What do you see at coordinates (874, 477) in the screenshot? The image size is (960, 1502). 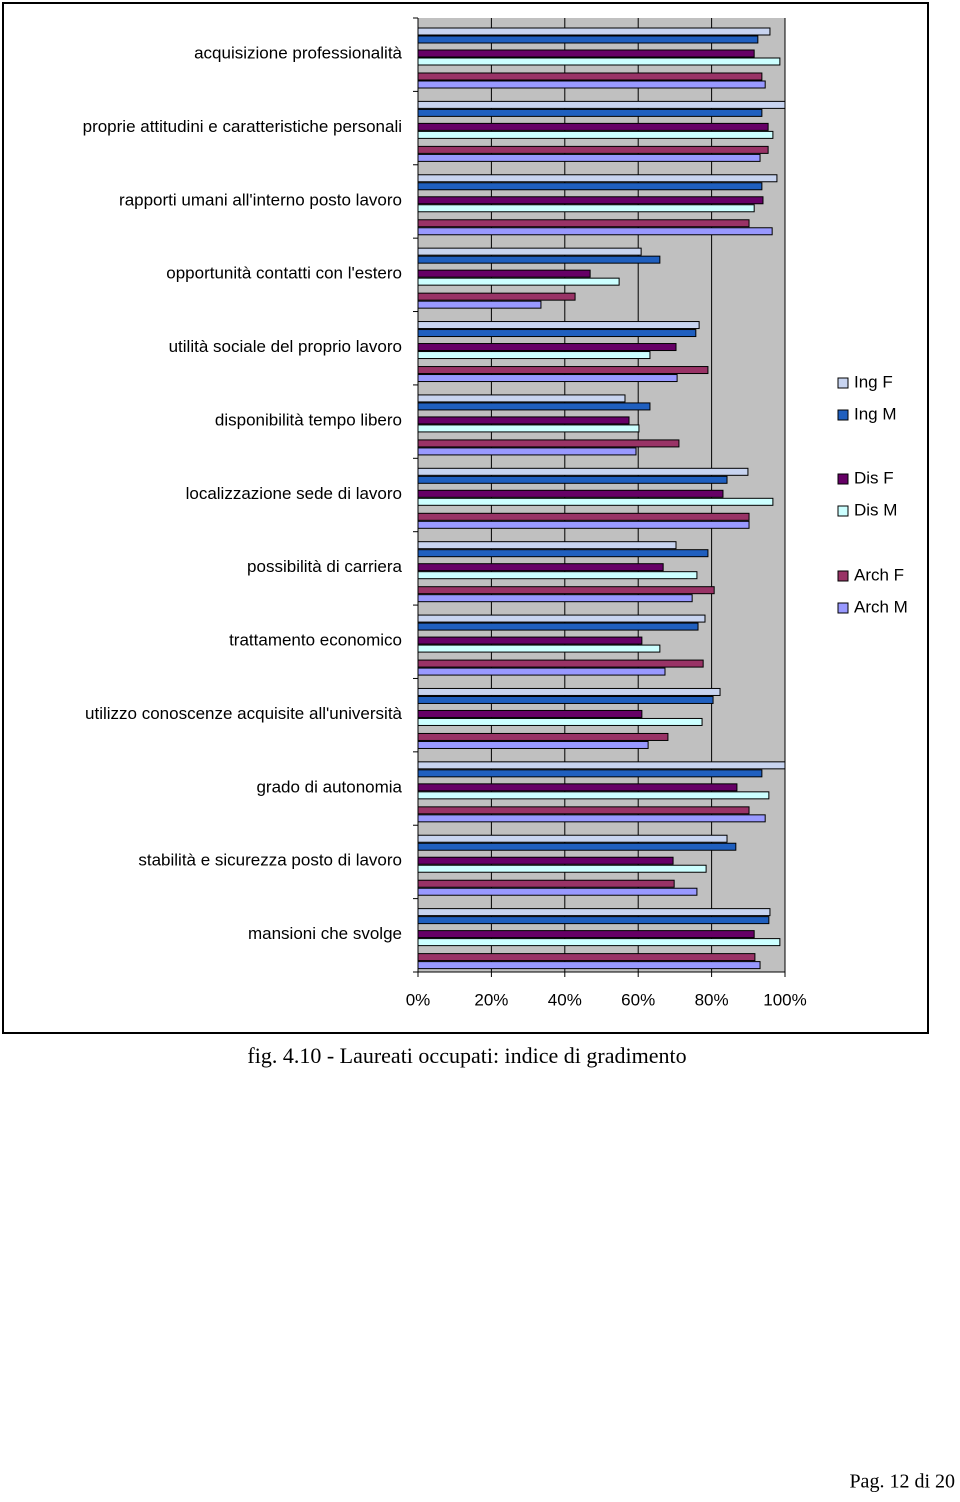 I see `legend-label: Dis F` at bounding box center [874, 477].